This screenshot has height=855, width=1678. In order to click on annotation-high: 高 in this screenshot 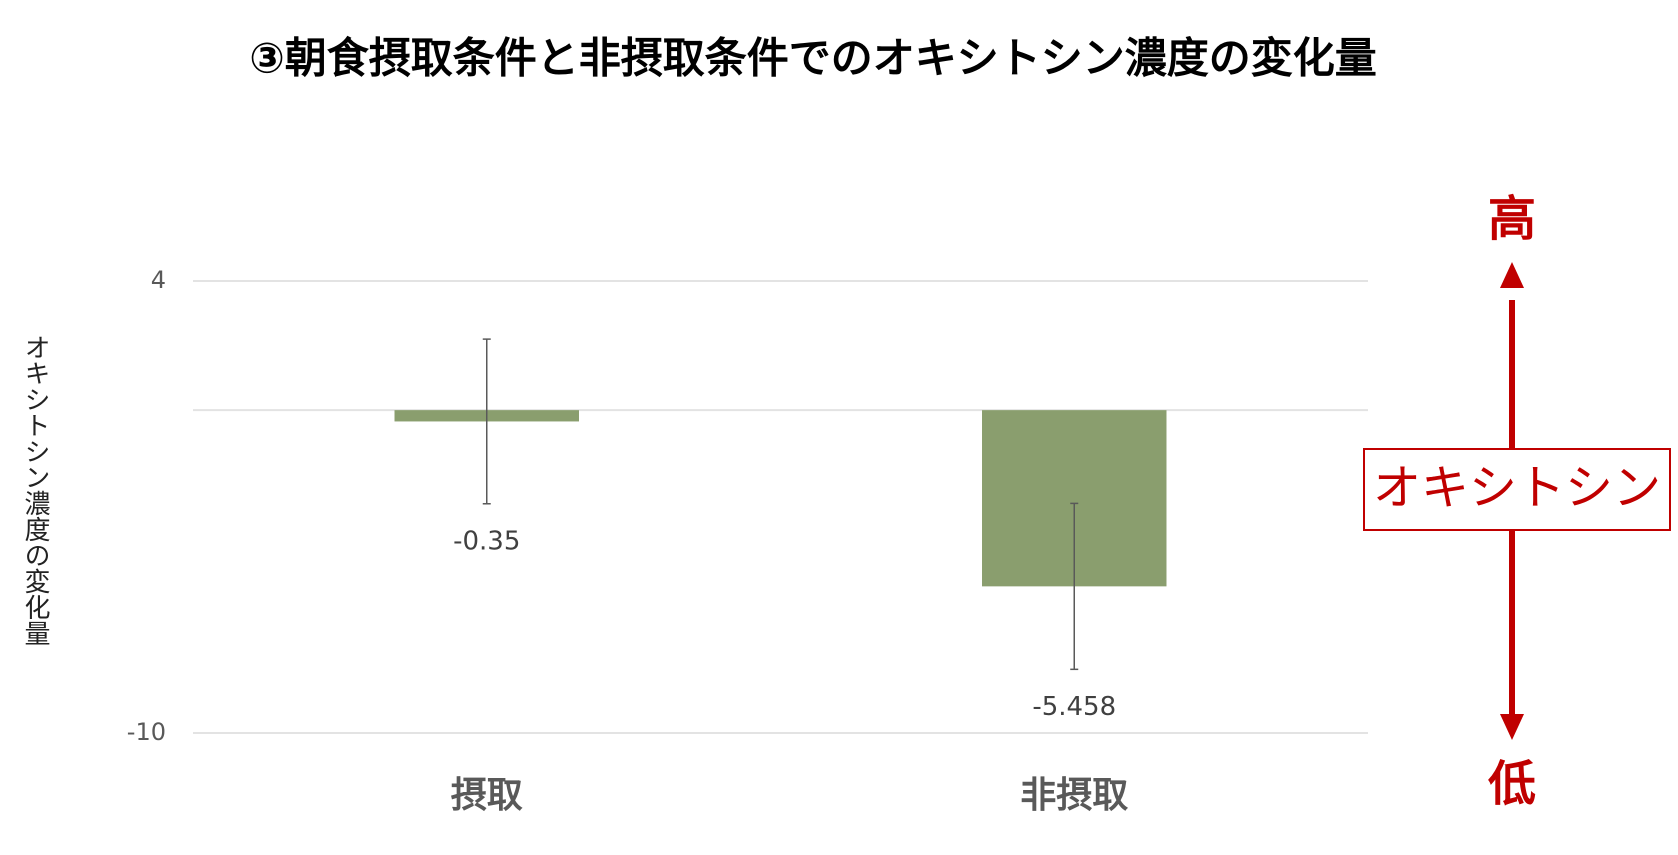, I will do `click(1512, 219)`.